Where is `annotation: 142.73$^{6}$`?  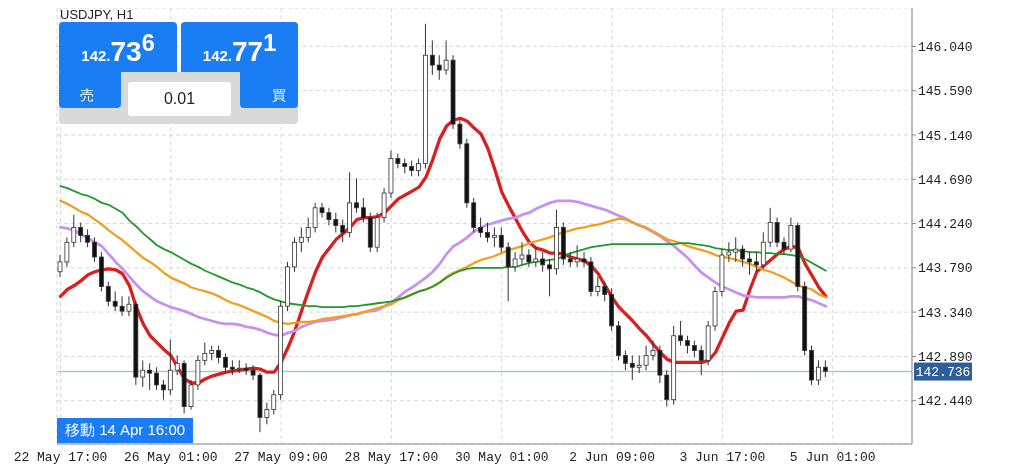
annotation: 142.73$^{6}$ is located at coordinates (118, 49).